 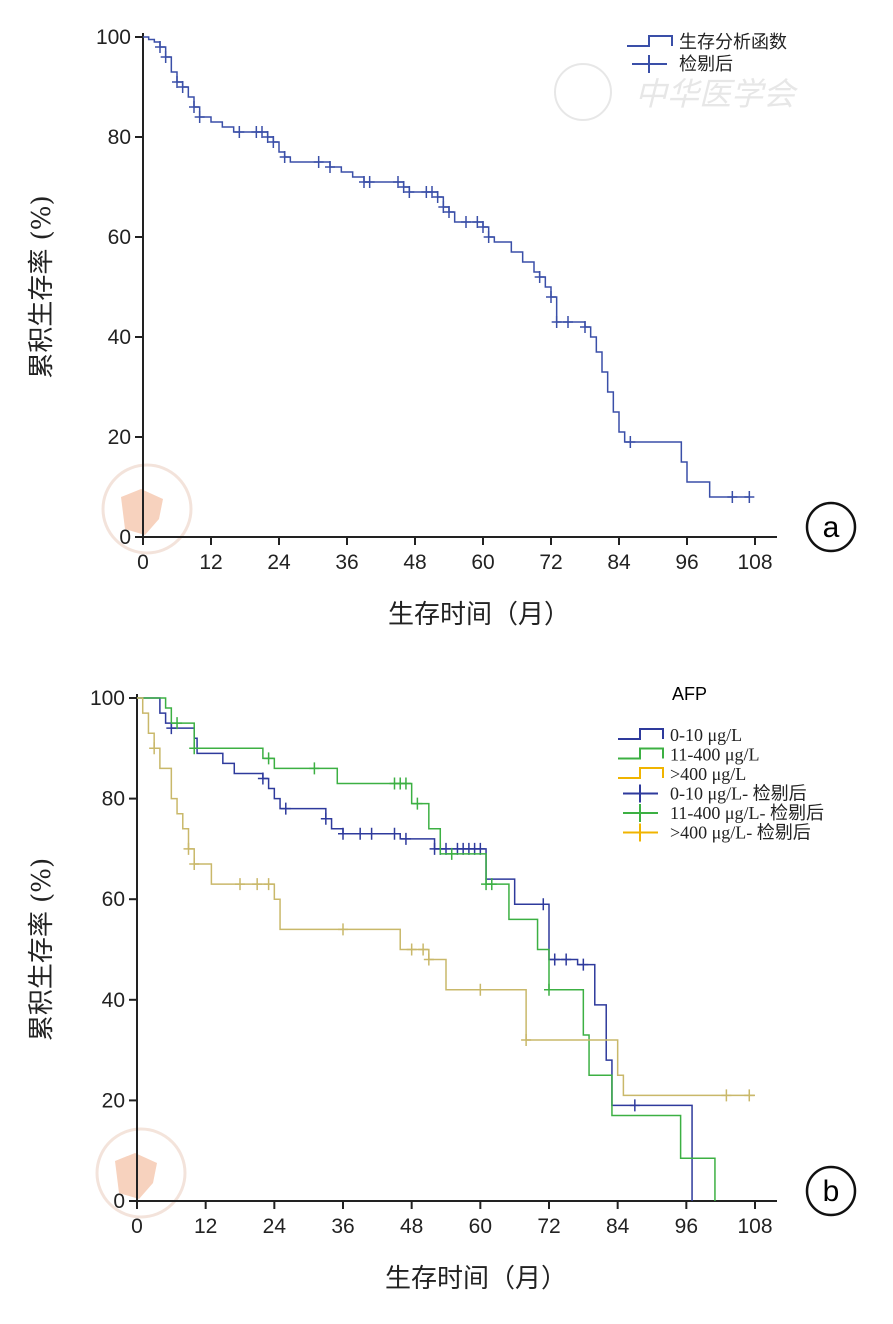 What do you see at coordinates (119, 337) in the screenshot?
I see `y-tick-label: 40` at bounding box center [119, 337].